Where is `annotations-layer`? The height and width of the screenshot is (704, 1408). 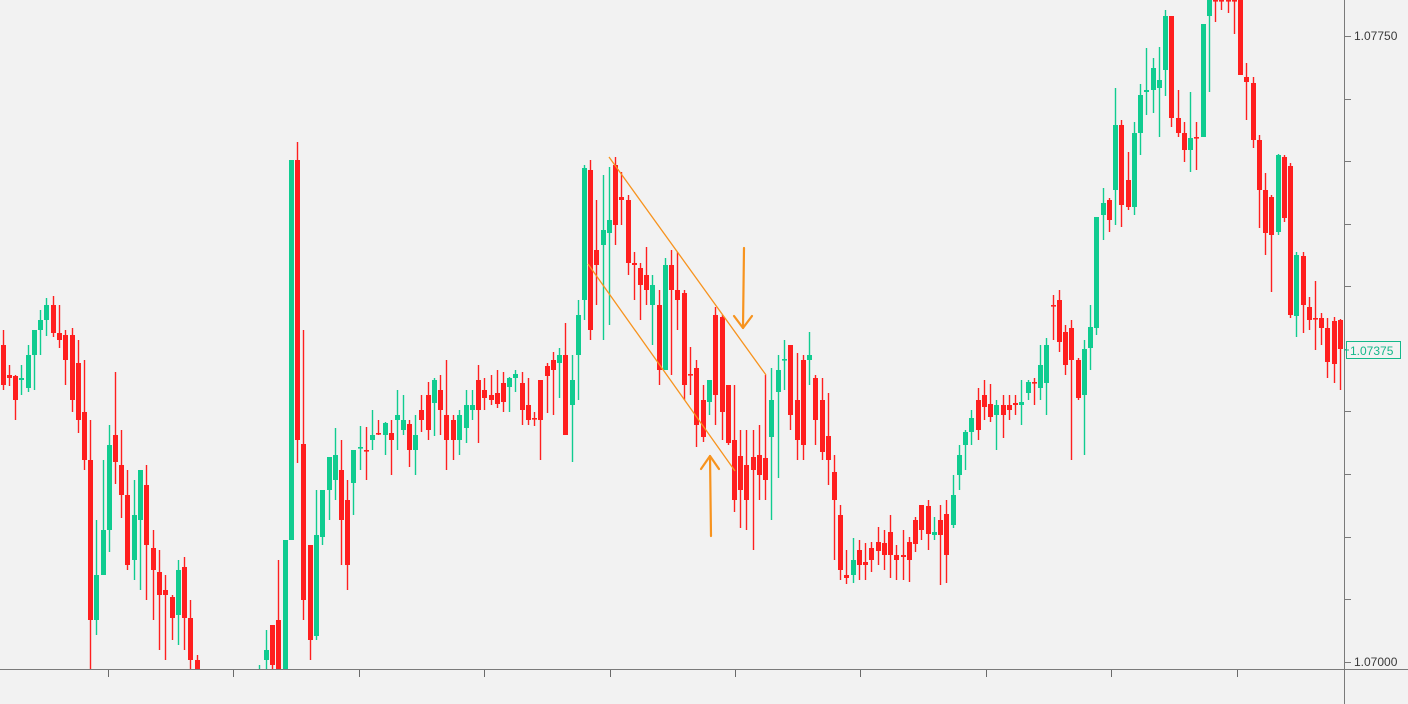 annotations-layer is located at coordinates (677, 347).